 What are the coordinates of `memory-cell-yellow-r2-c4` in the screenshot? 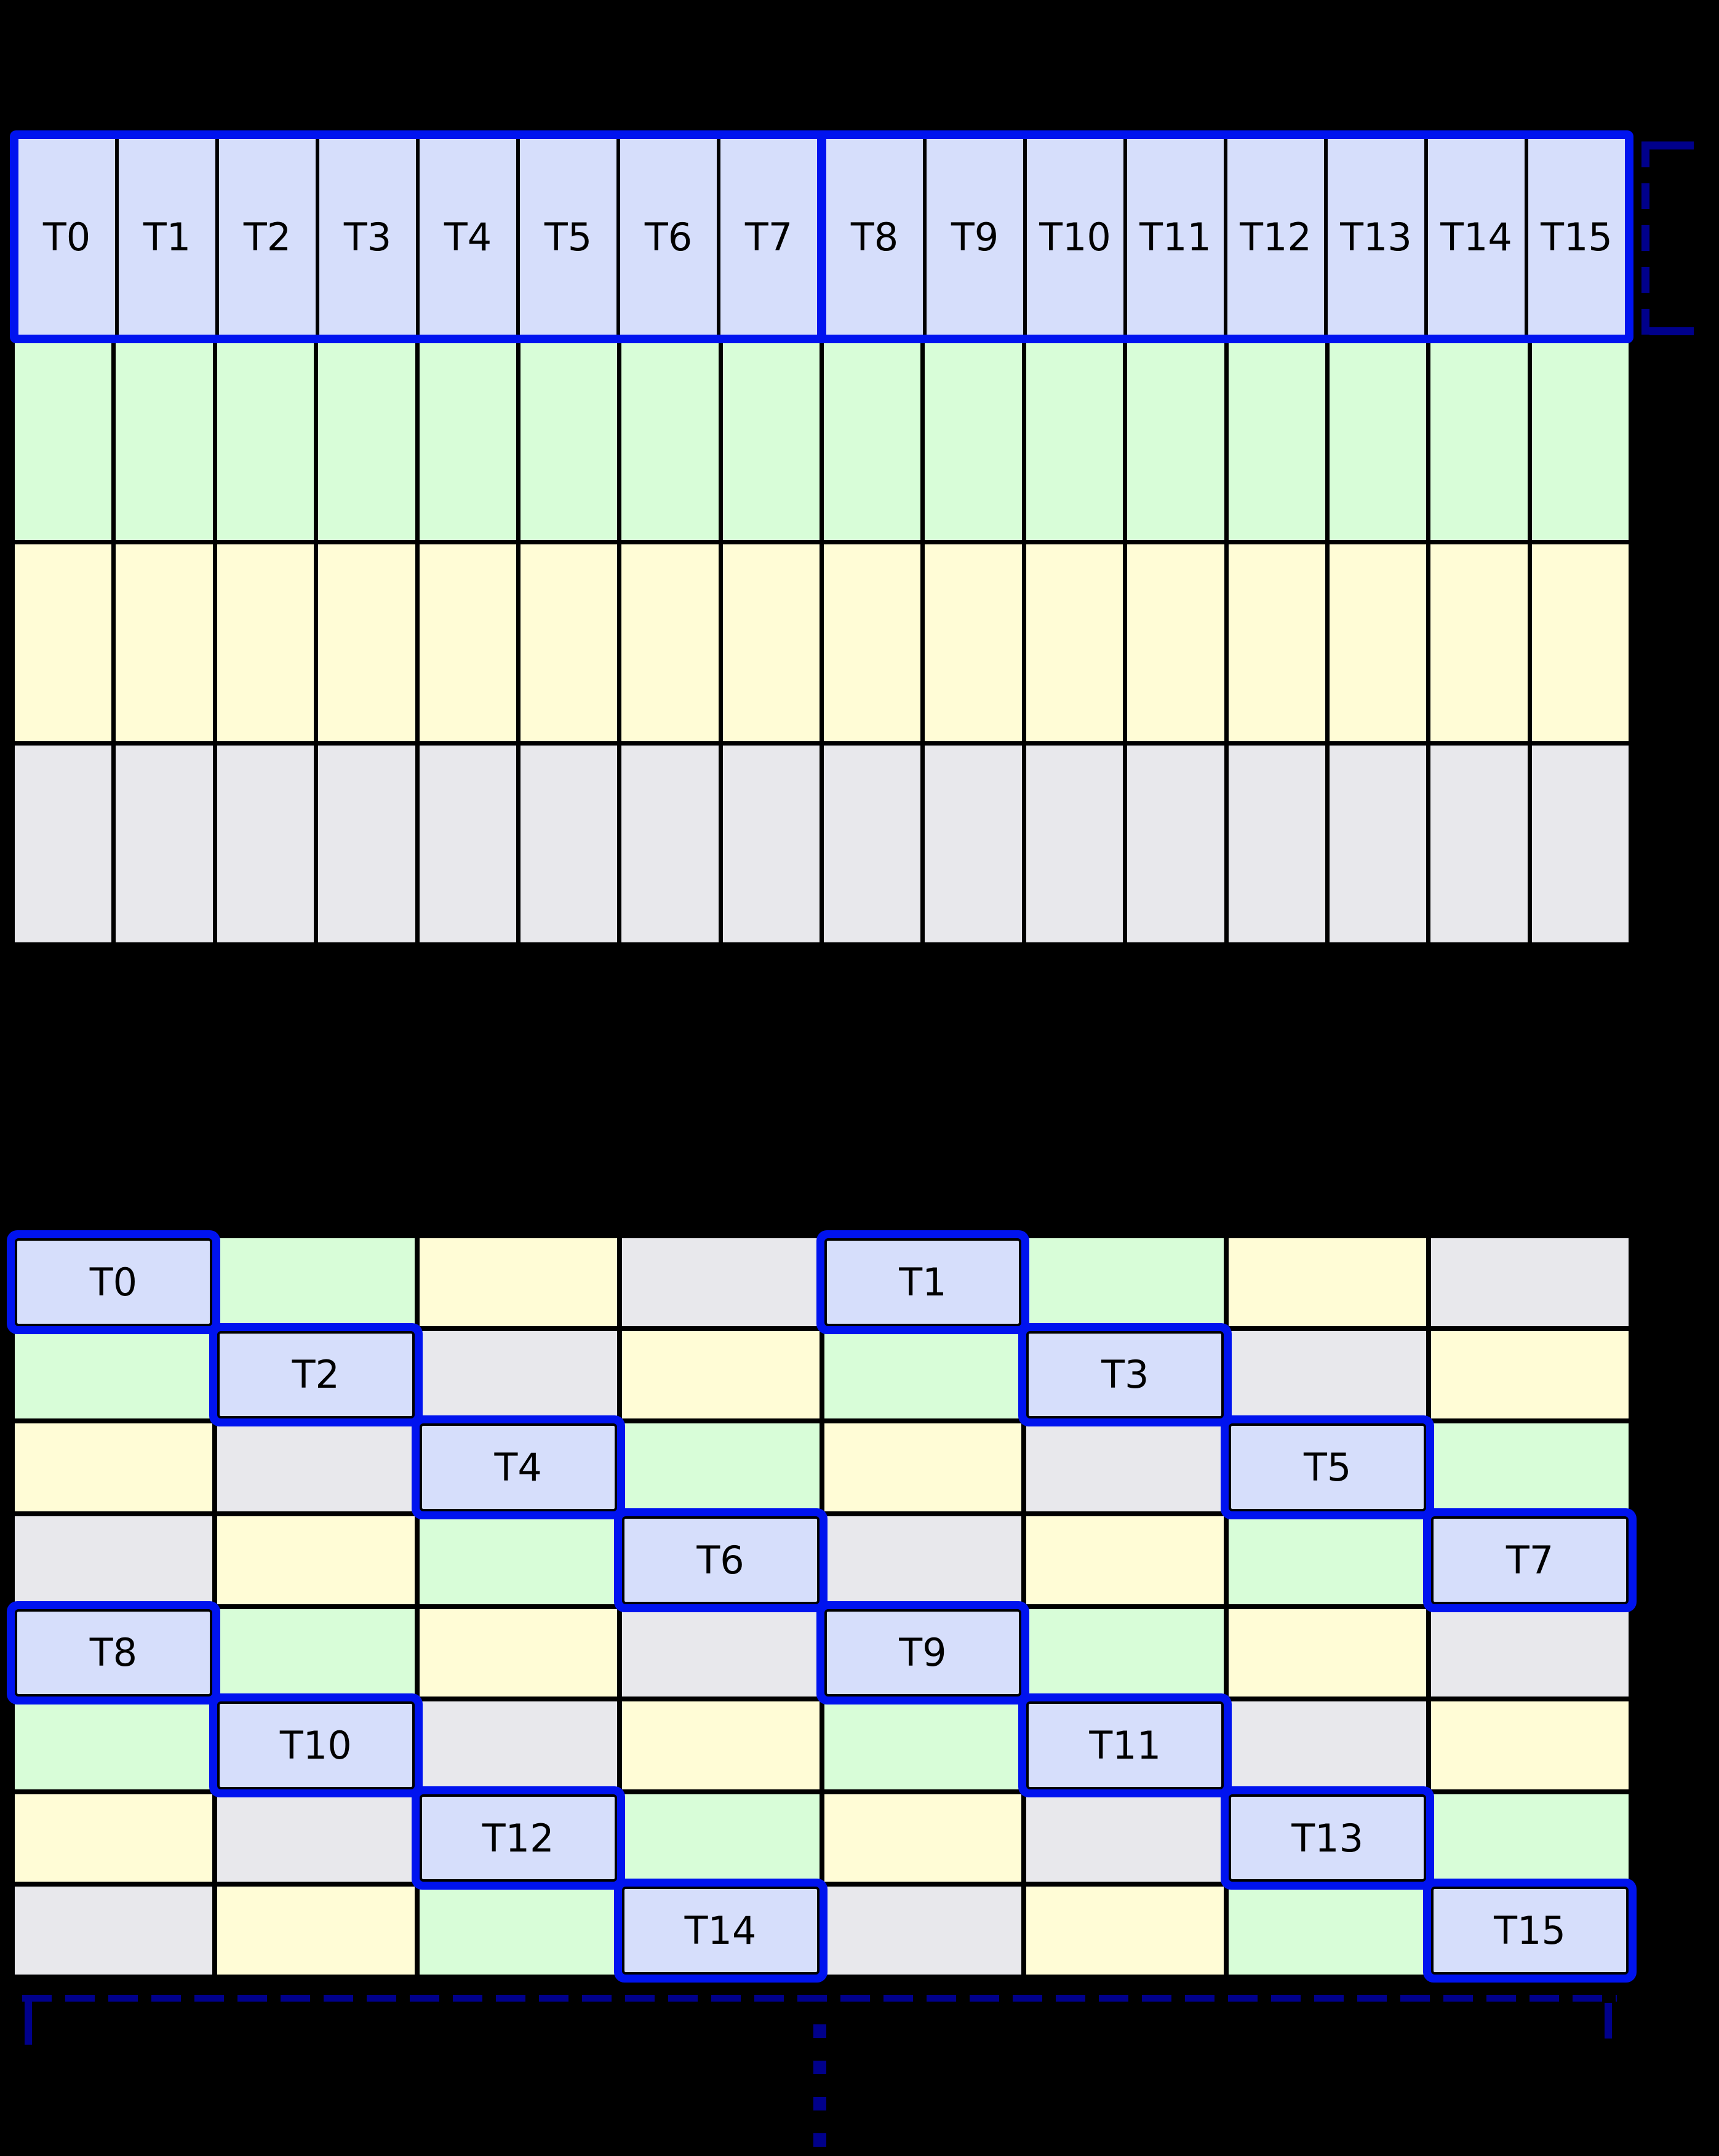 It's located at (923, 1467).